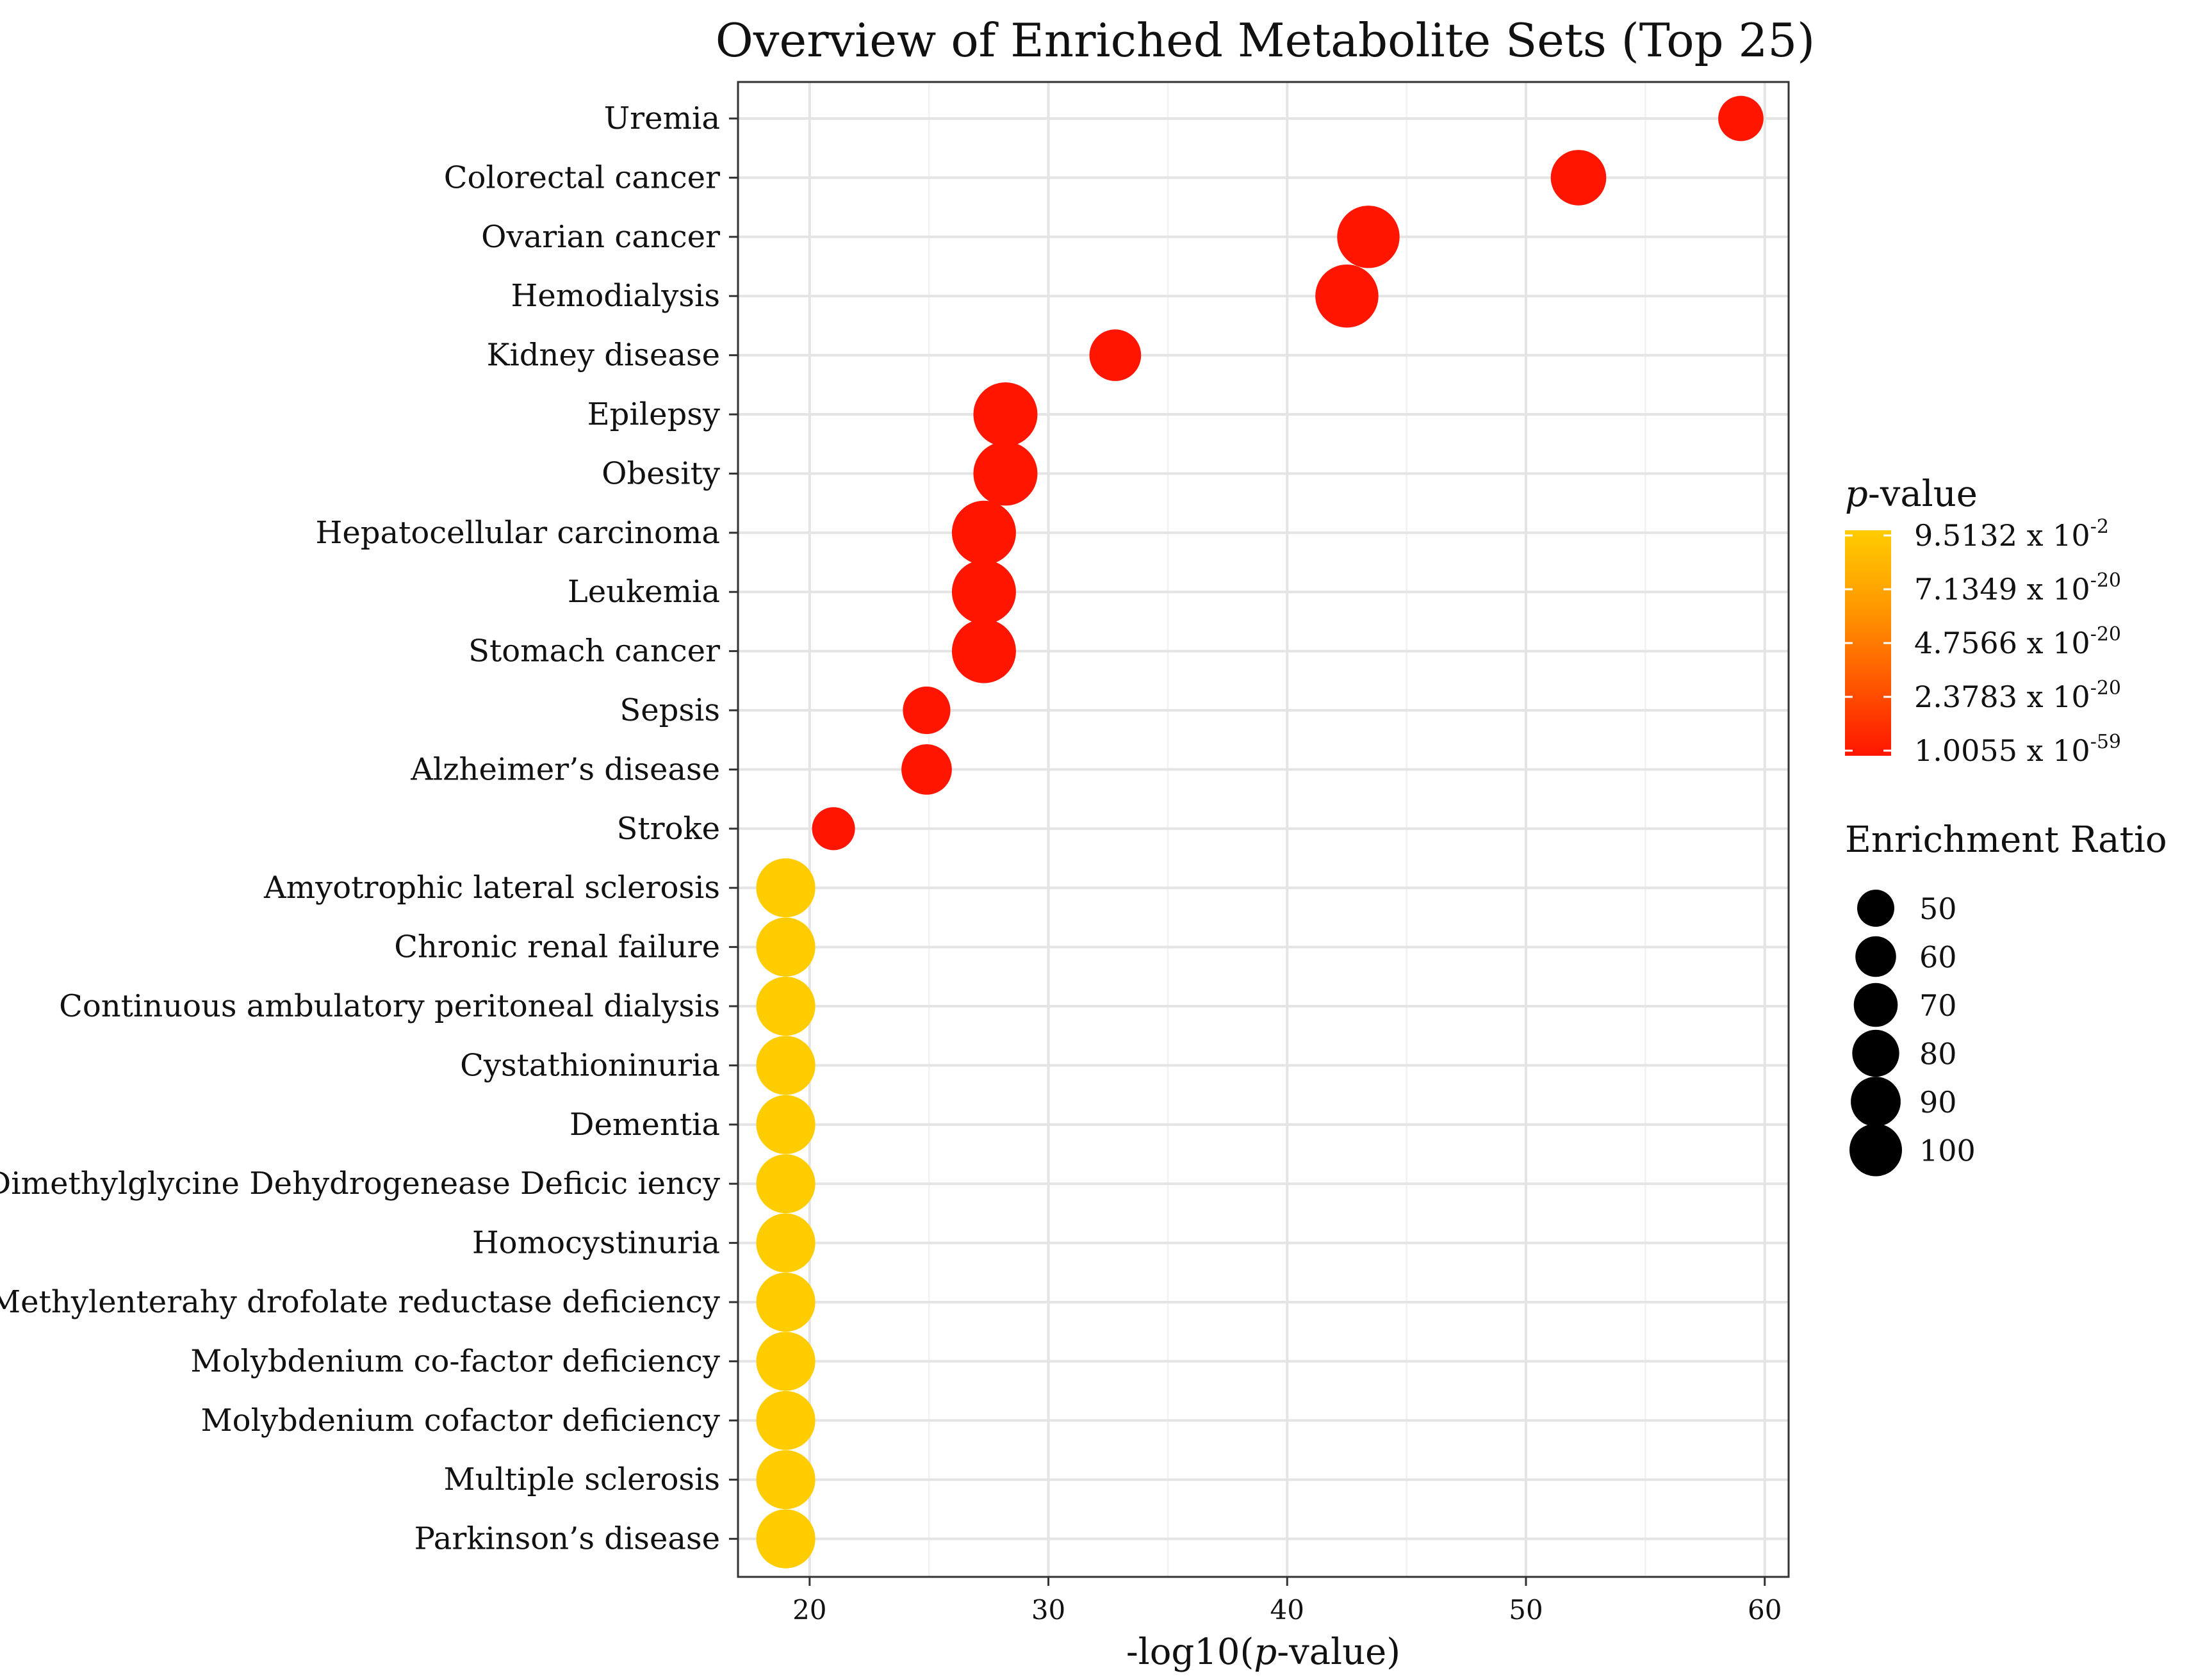 Image resolution: width=2189 pixels, height=1680 pixels. Describe the element at coordinates (590, 1065) in the screenshot. I see `y-category-label: Cystathioninuria` at that location.